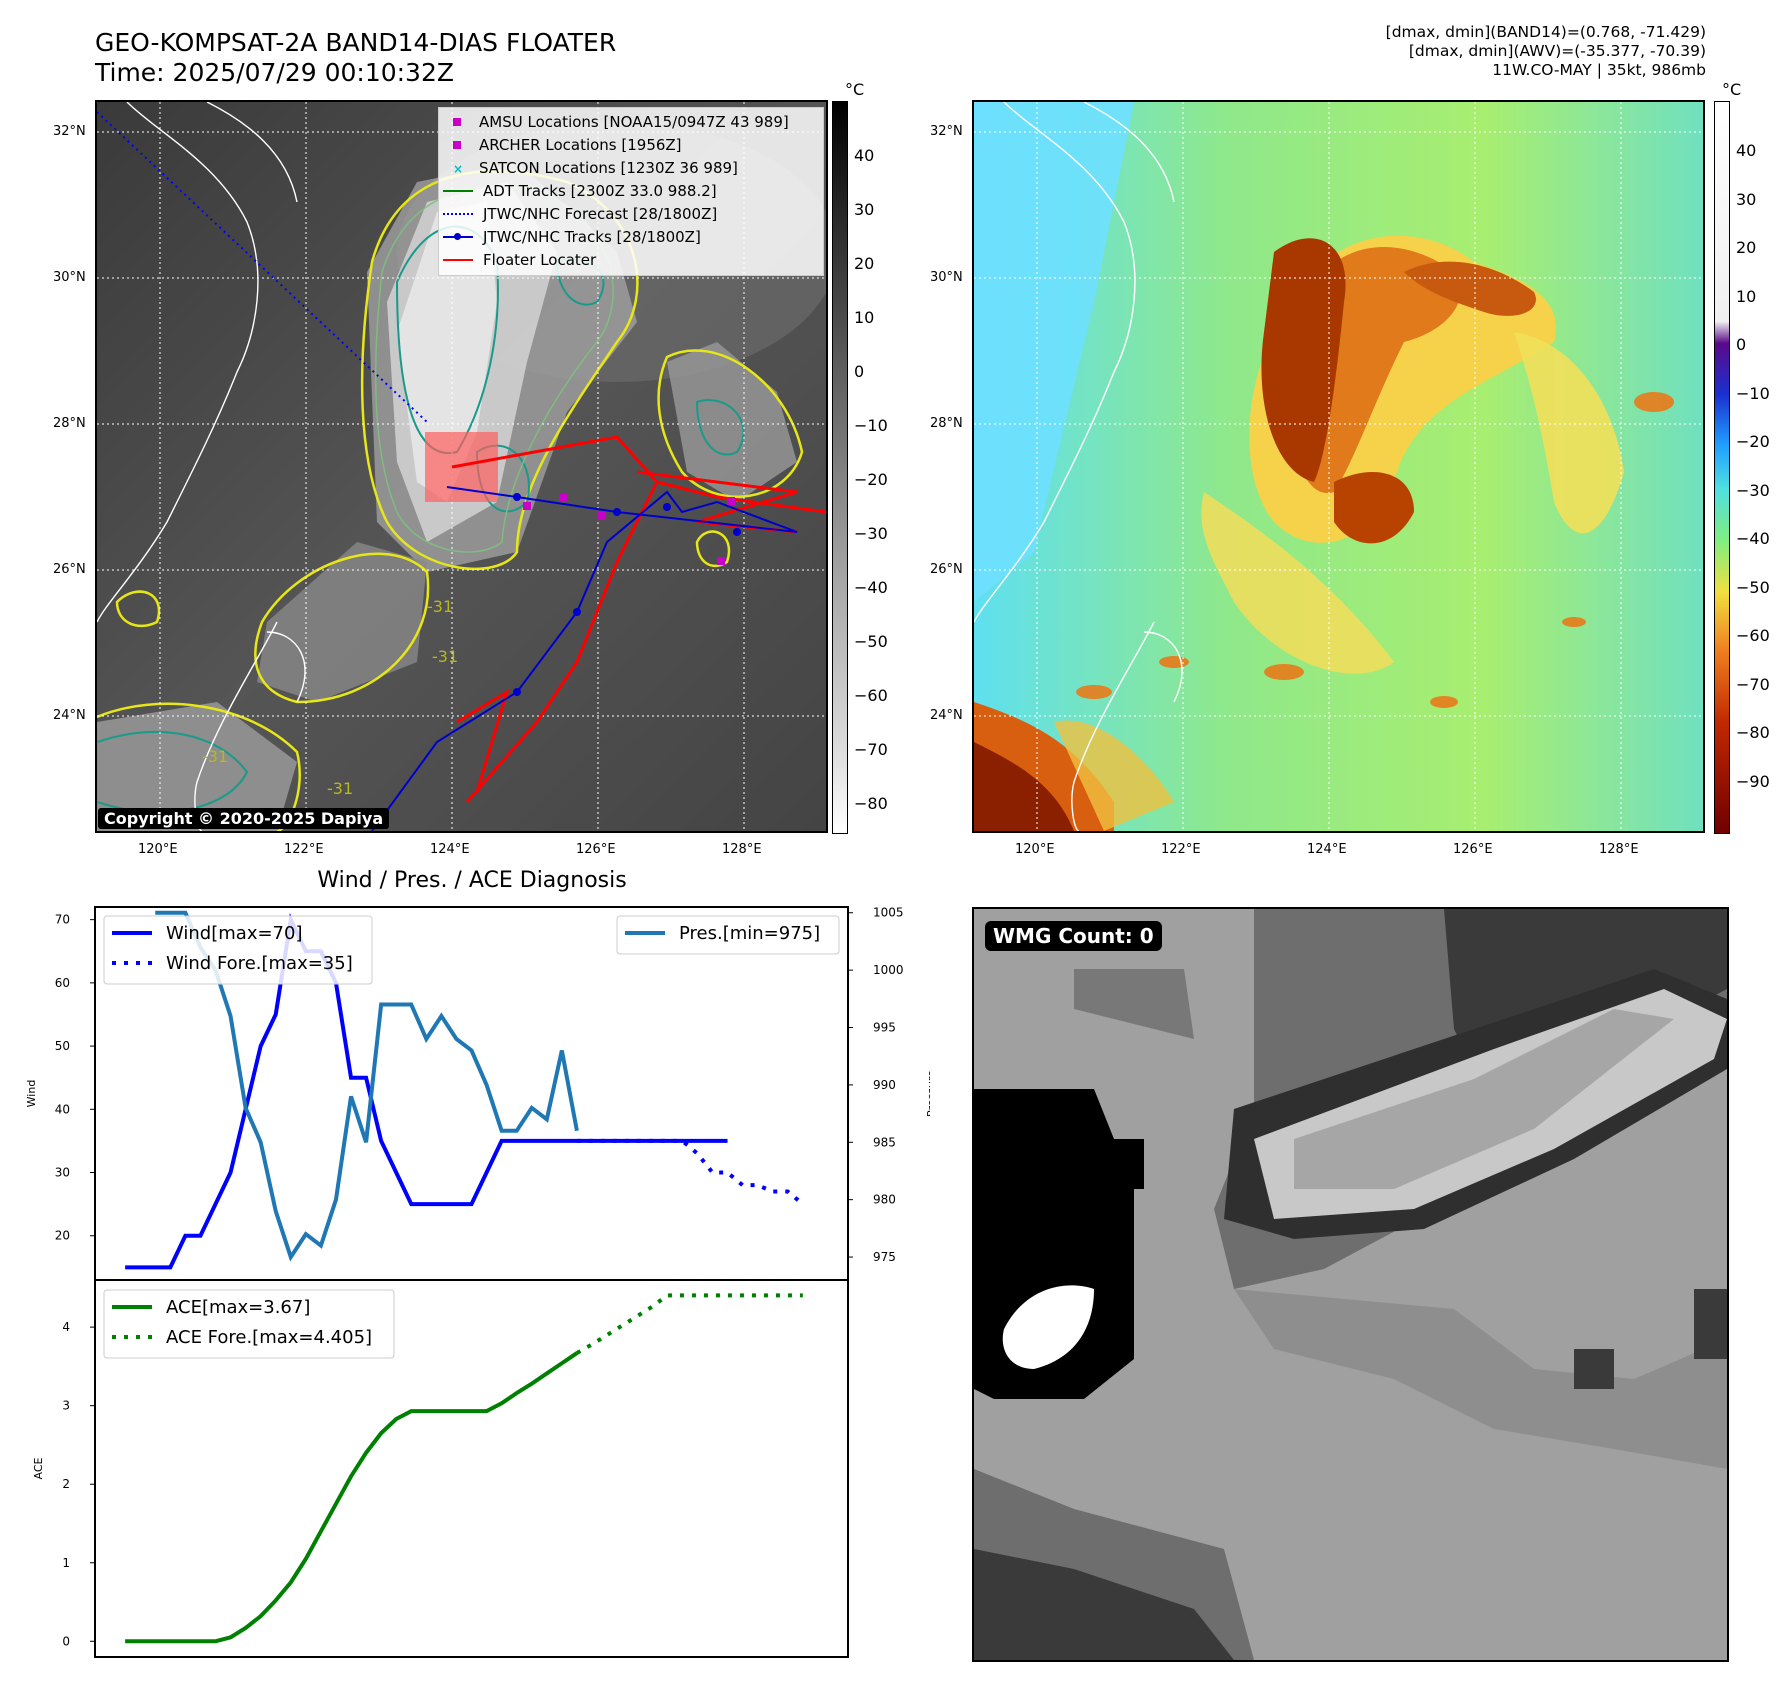 The height and width of the screenshot is (1690, 1788). I want to click on wind-ytick-label: 40, so click(62, 1109).